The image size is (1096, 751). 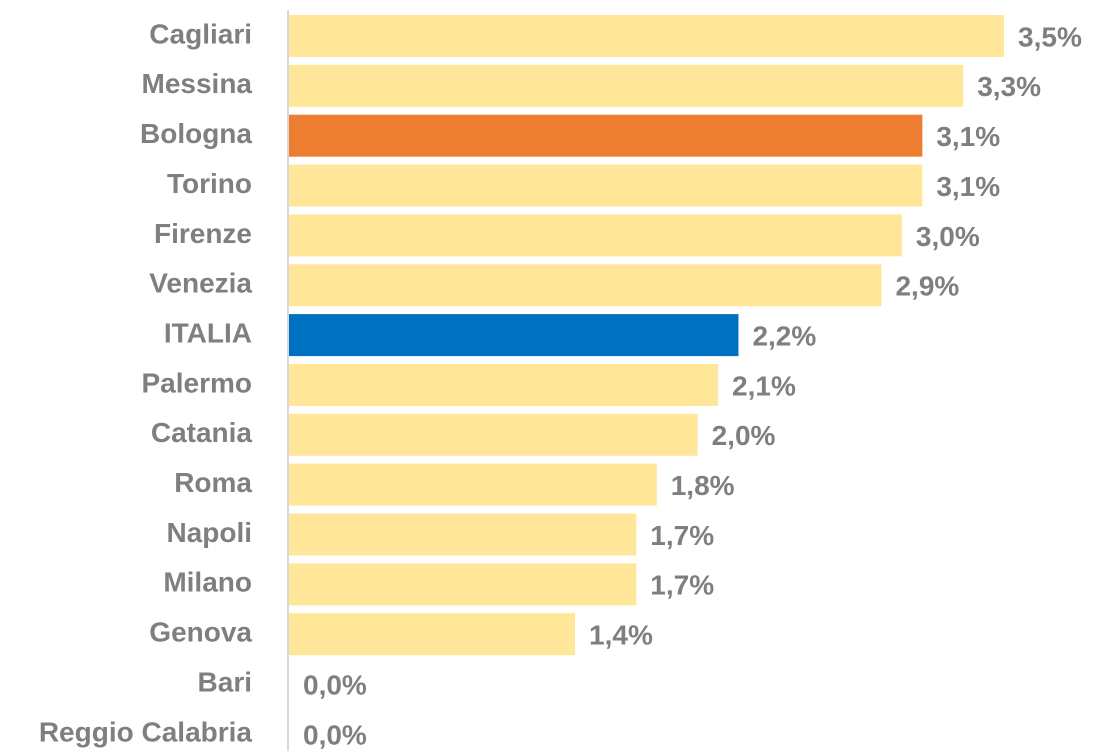 What do you see at coordinates (1009, 86) in the screenshot?
I see `value-label: 3,3%` at bounding box center [1009, 86].